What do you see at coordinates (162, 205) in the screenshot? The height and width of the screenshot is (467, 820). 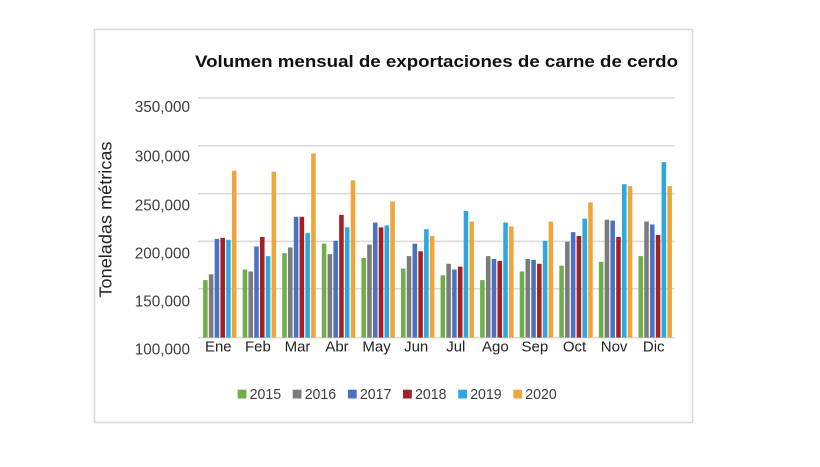 I see `svg-text: 250,000` at bounding box center [162, 205].